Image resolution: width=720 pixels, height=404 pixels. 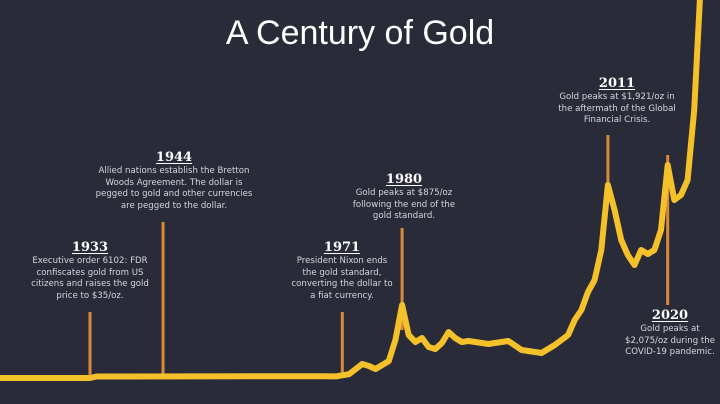 What do you see at coordinates (90, 247) in the screenshot?
I see `annotation-year: 1933` at bounding box center [90, 247].